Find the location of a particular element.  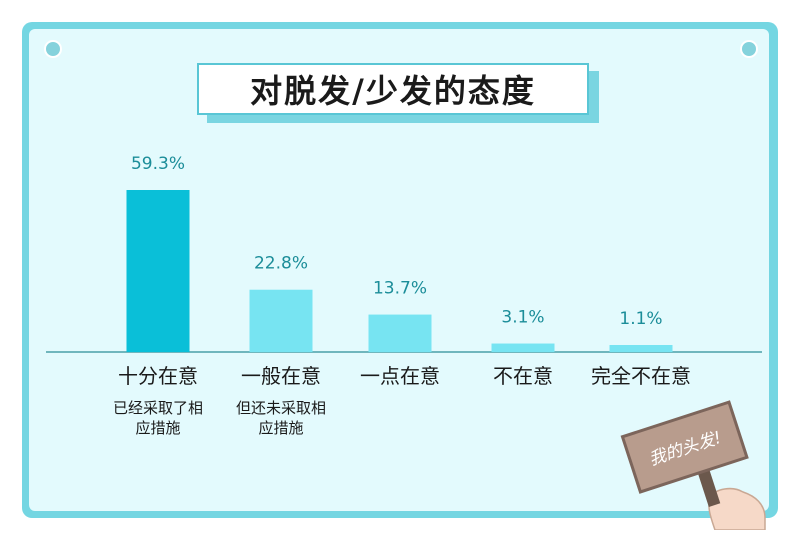

category-3: 一点在意 is located at coordinates (400, 376).